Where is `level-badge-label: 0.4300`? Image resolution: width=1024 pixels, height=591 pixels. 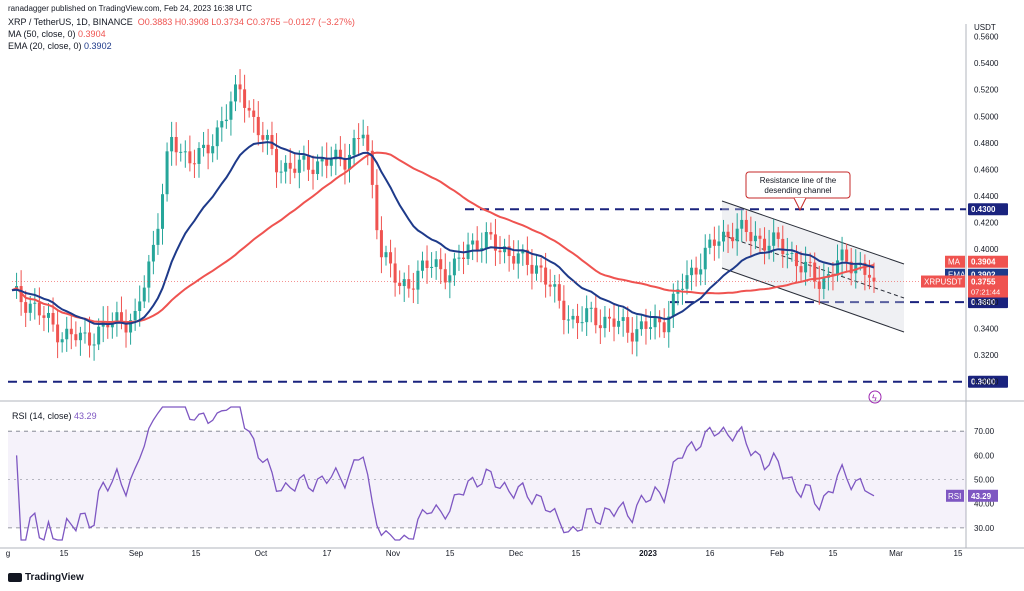
level-badge-label: 0.4300 is located at coordinates (983, 209).